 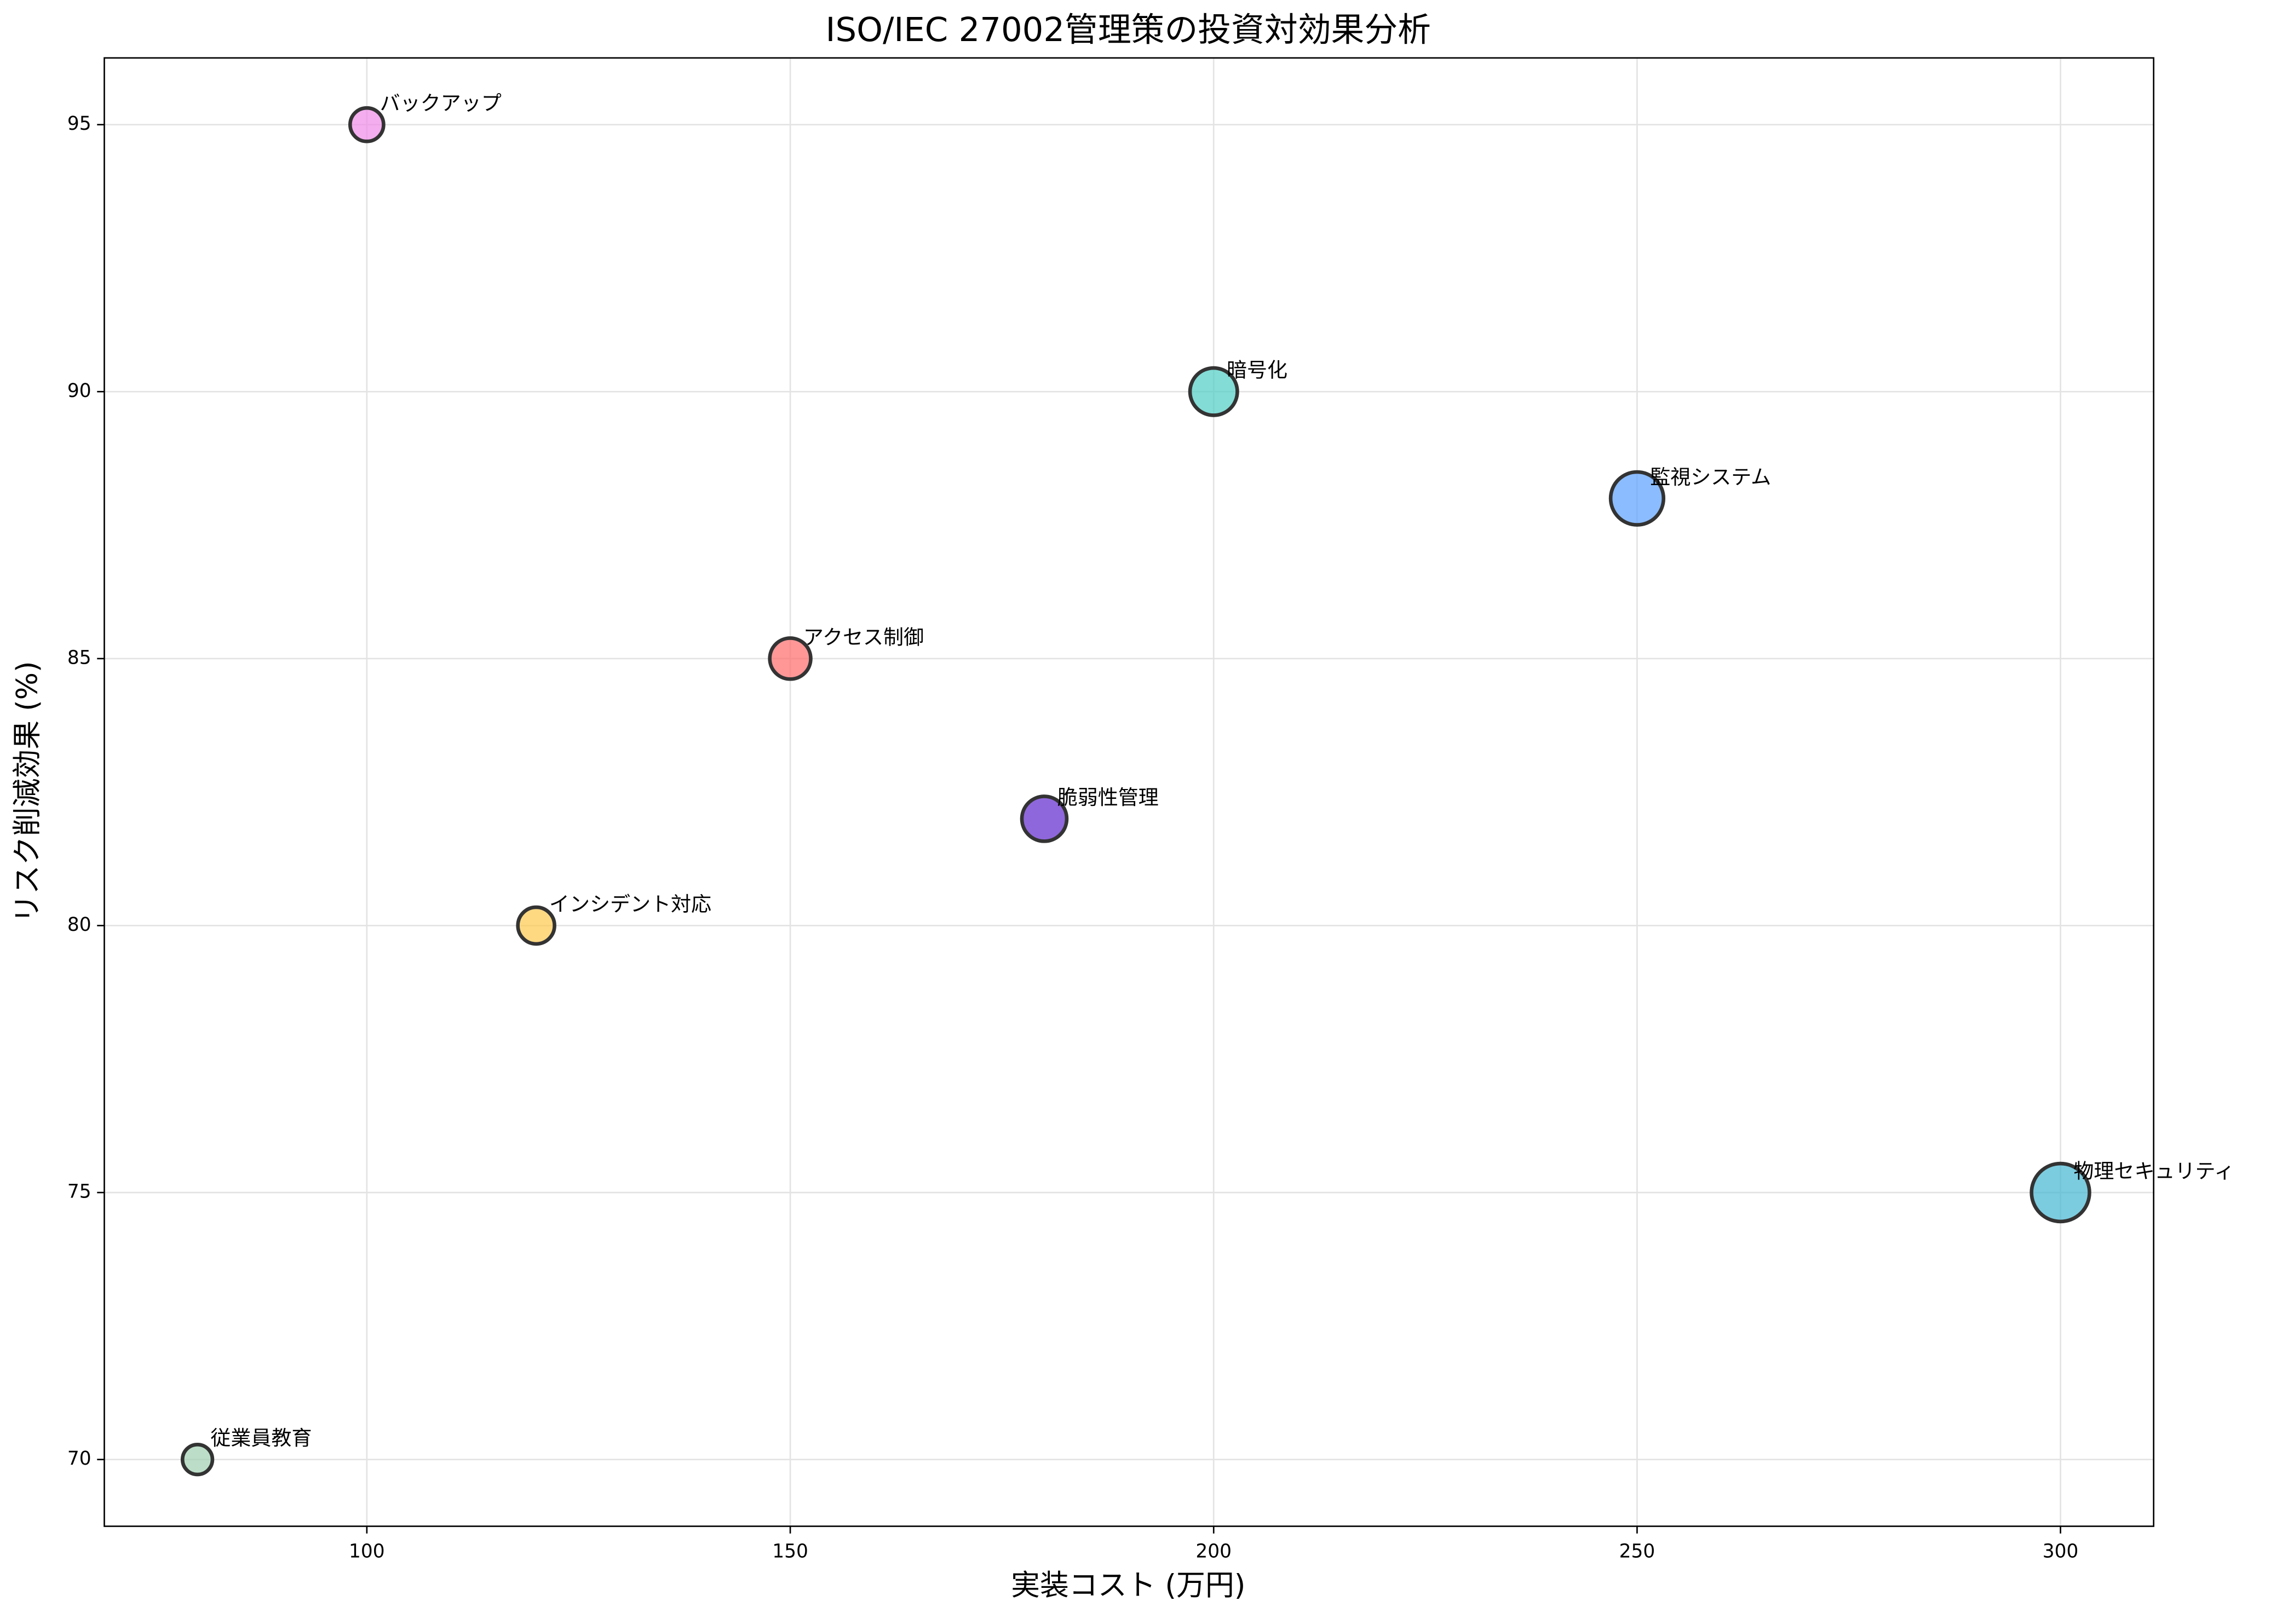 What do you see at coordinates (79, 658) in the screenshot?
I see `y-tick-label: 85` at bounding box center [79, 658].